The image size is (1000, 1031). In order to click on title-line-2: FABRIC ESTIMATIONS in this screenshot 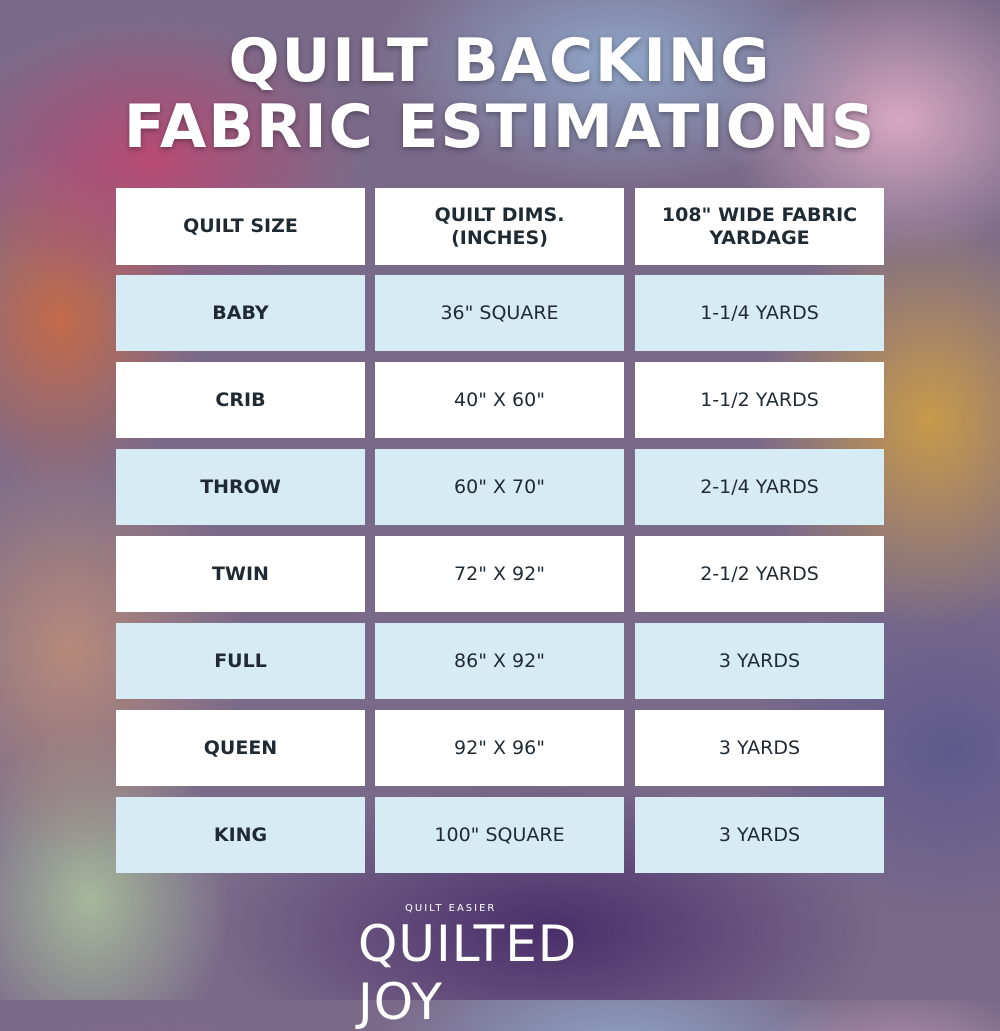, I will do `click(500, 127)`.